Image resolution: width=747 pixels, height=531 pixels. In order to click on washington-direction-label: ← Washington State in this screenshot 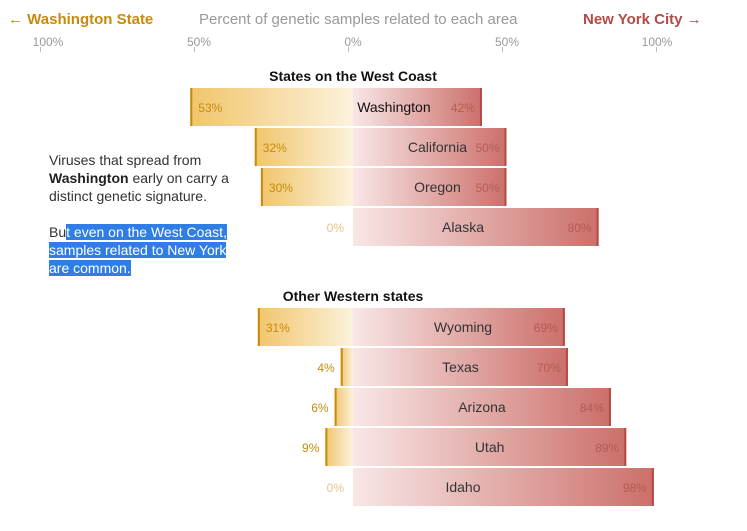, I will do `click(81, 19)`.